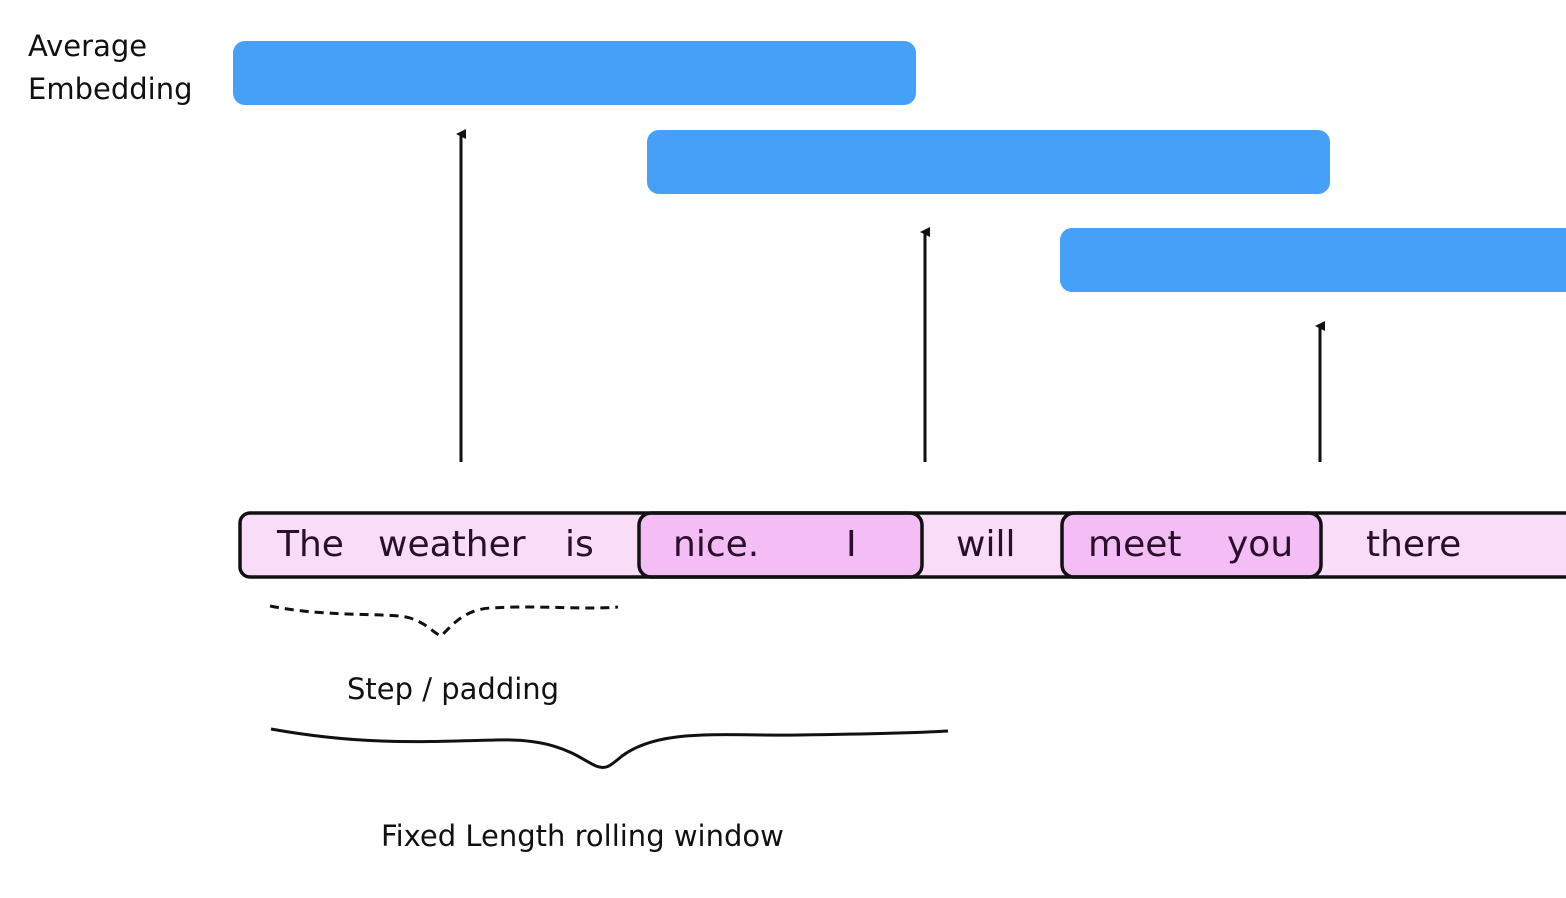 This screenshot has width=1566, height=898. I want to click on rolling-window-label: Fixed Length rolling window, so click(582, 836).